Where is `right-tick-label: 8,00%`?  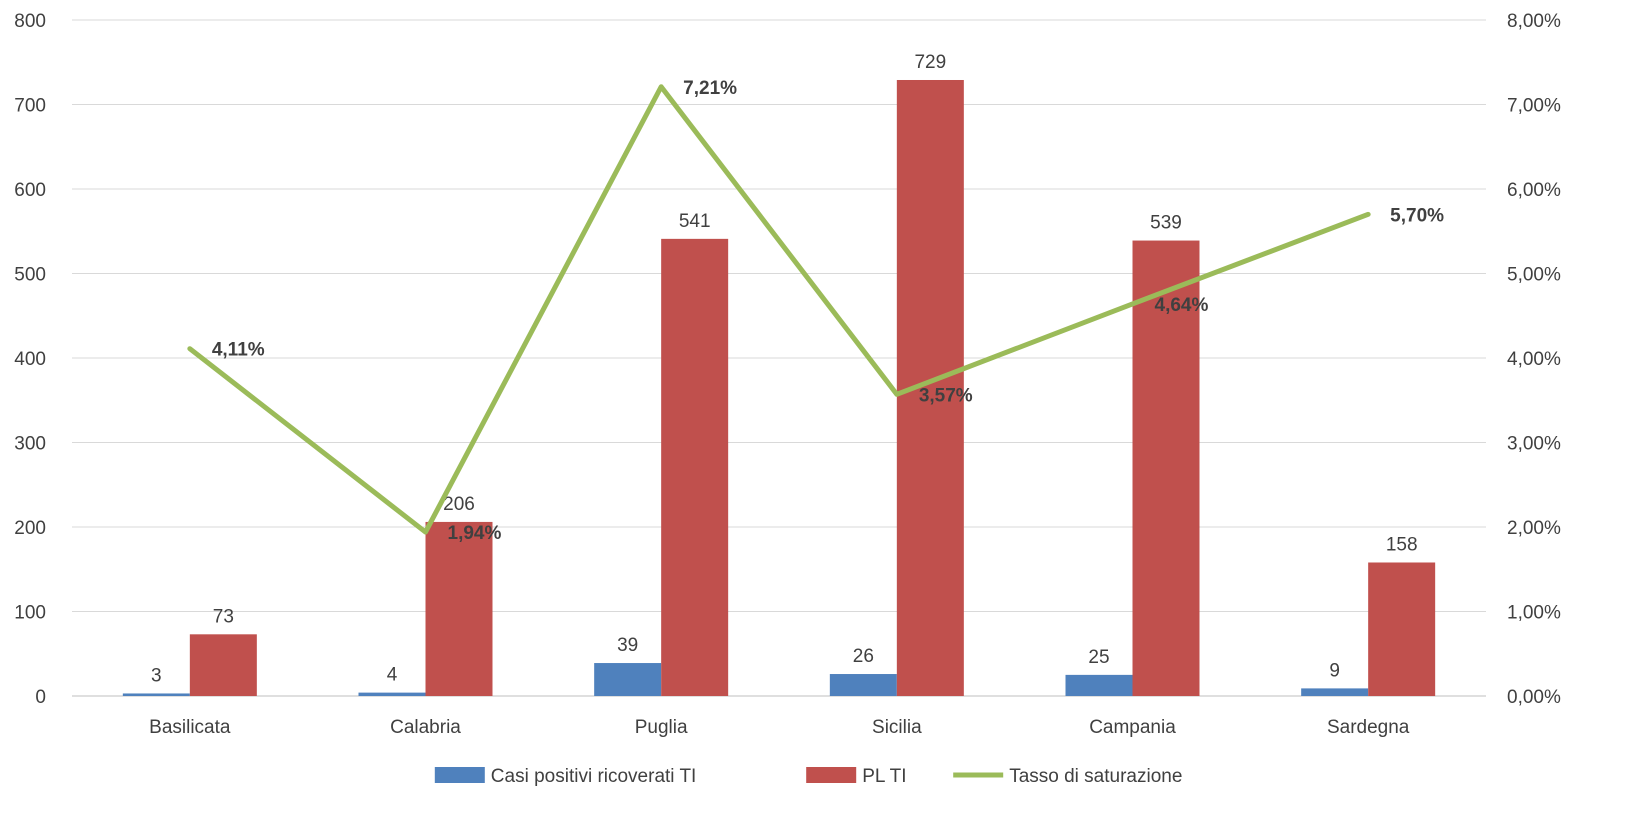 right-tick-label: 8,00% is located at coordinates (1534, 21).